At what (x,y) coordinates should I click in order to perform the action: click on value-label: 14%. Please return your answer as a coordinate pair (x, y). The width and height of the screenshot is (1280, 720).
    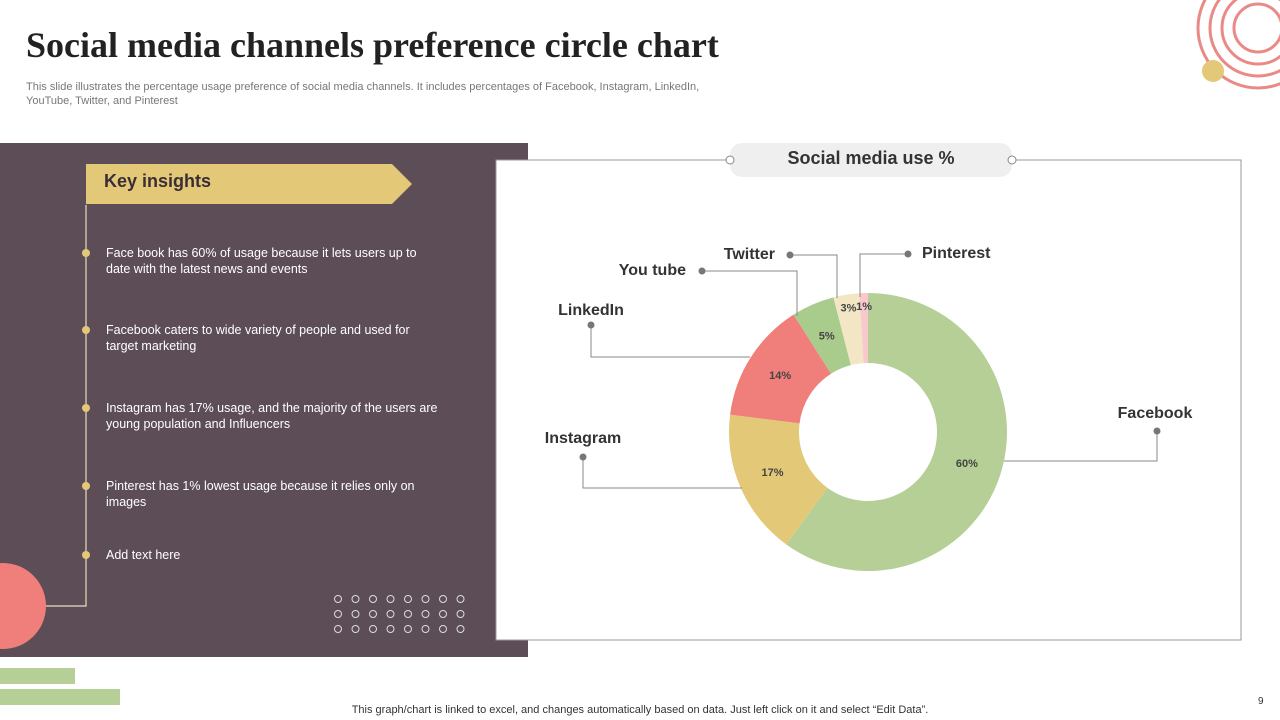
    Looking at the image, I should click on (780, 376).